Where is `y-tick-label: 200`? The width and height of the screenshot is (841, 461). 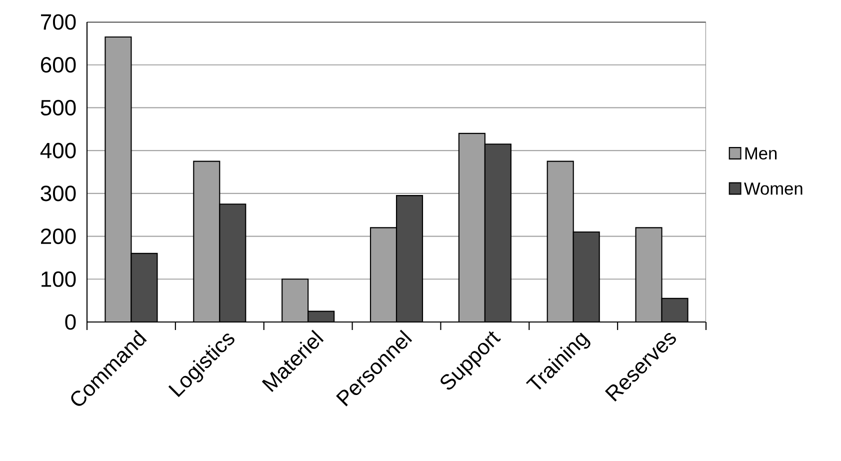
y-tick-label: 200 is located at coordinates (58, 236).